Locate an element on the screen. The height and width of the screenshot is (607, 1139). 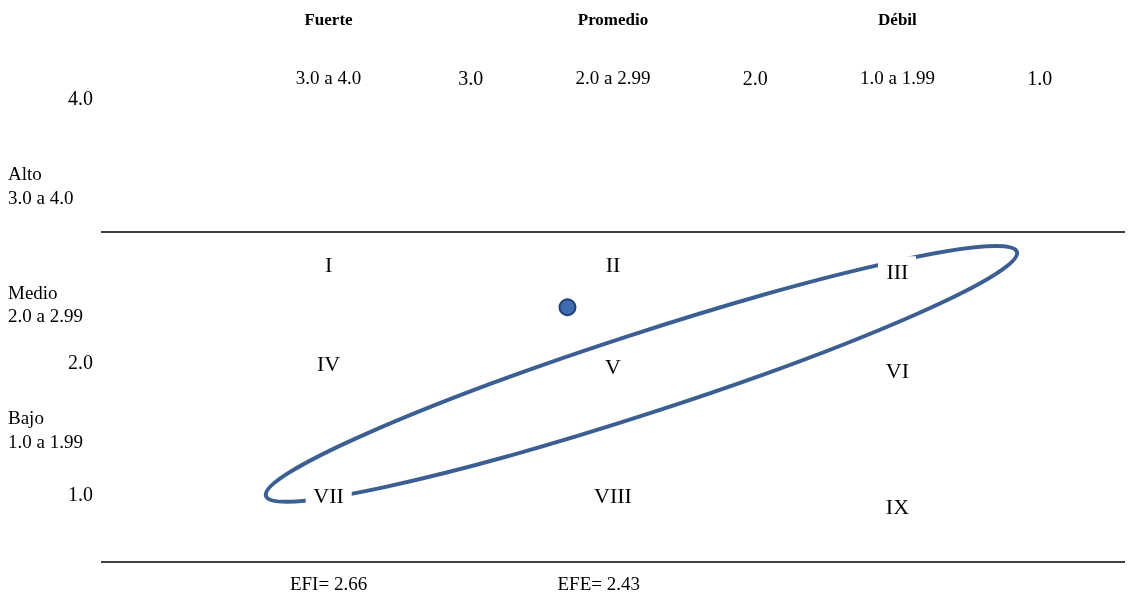
text: Fuerte is located at coordinates (328, 20).